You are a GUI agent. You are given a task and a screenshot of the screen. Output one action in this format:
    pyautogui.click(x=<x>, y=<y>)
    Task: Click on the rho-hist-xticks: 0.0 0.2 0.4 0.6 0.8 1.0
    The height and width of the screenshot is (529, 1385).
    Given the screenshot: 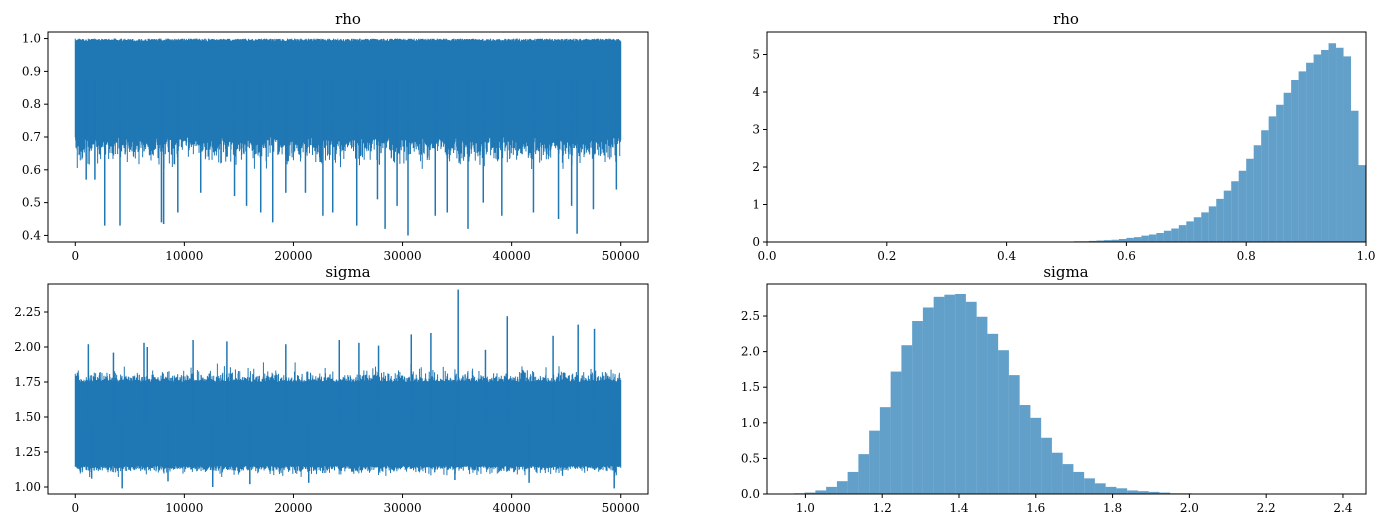 What is the action you would take?
    pyautogui.click(x=1066, y=252)
    